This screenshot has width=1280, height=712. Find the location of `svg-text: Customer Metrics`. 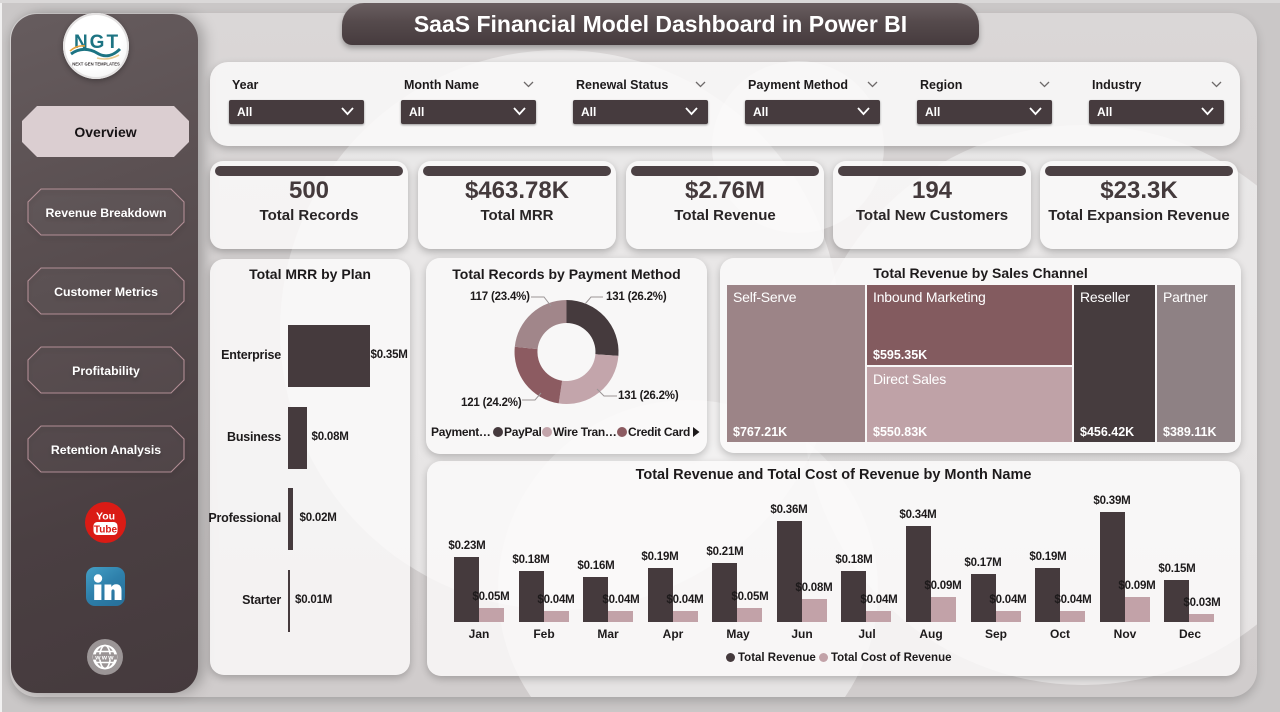

svg-text: Customer Metrics is located at coordinates (106, 292).